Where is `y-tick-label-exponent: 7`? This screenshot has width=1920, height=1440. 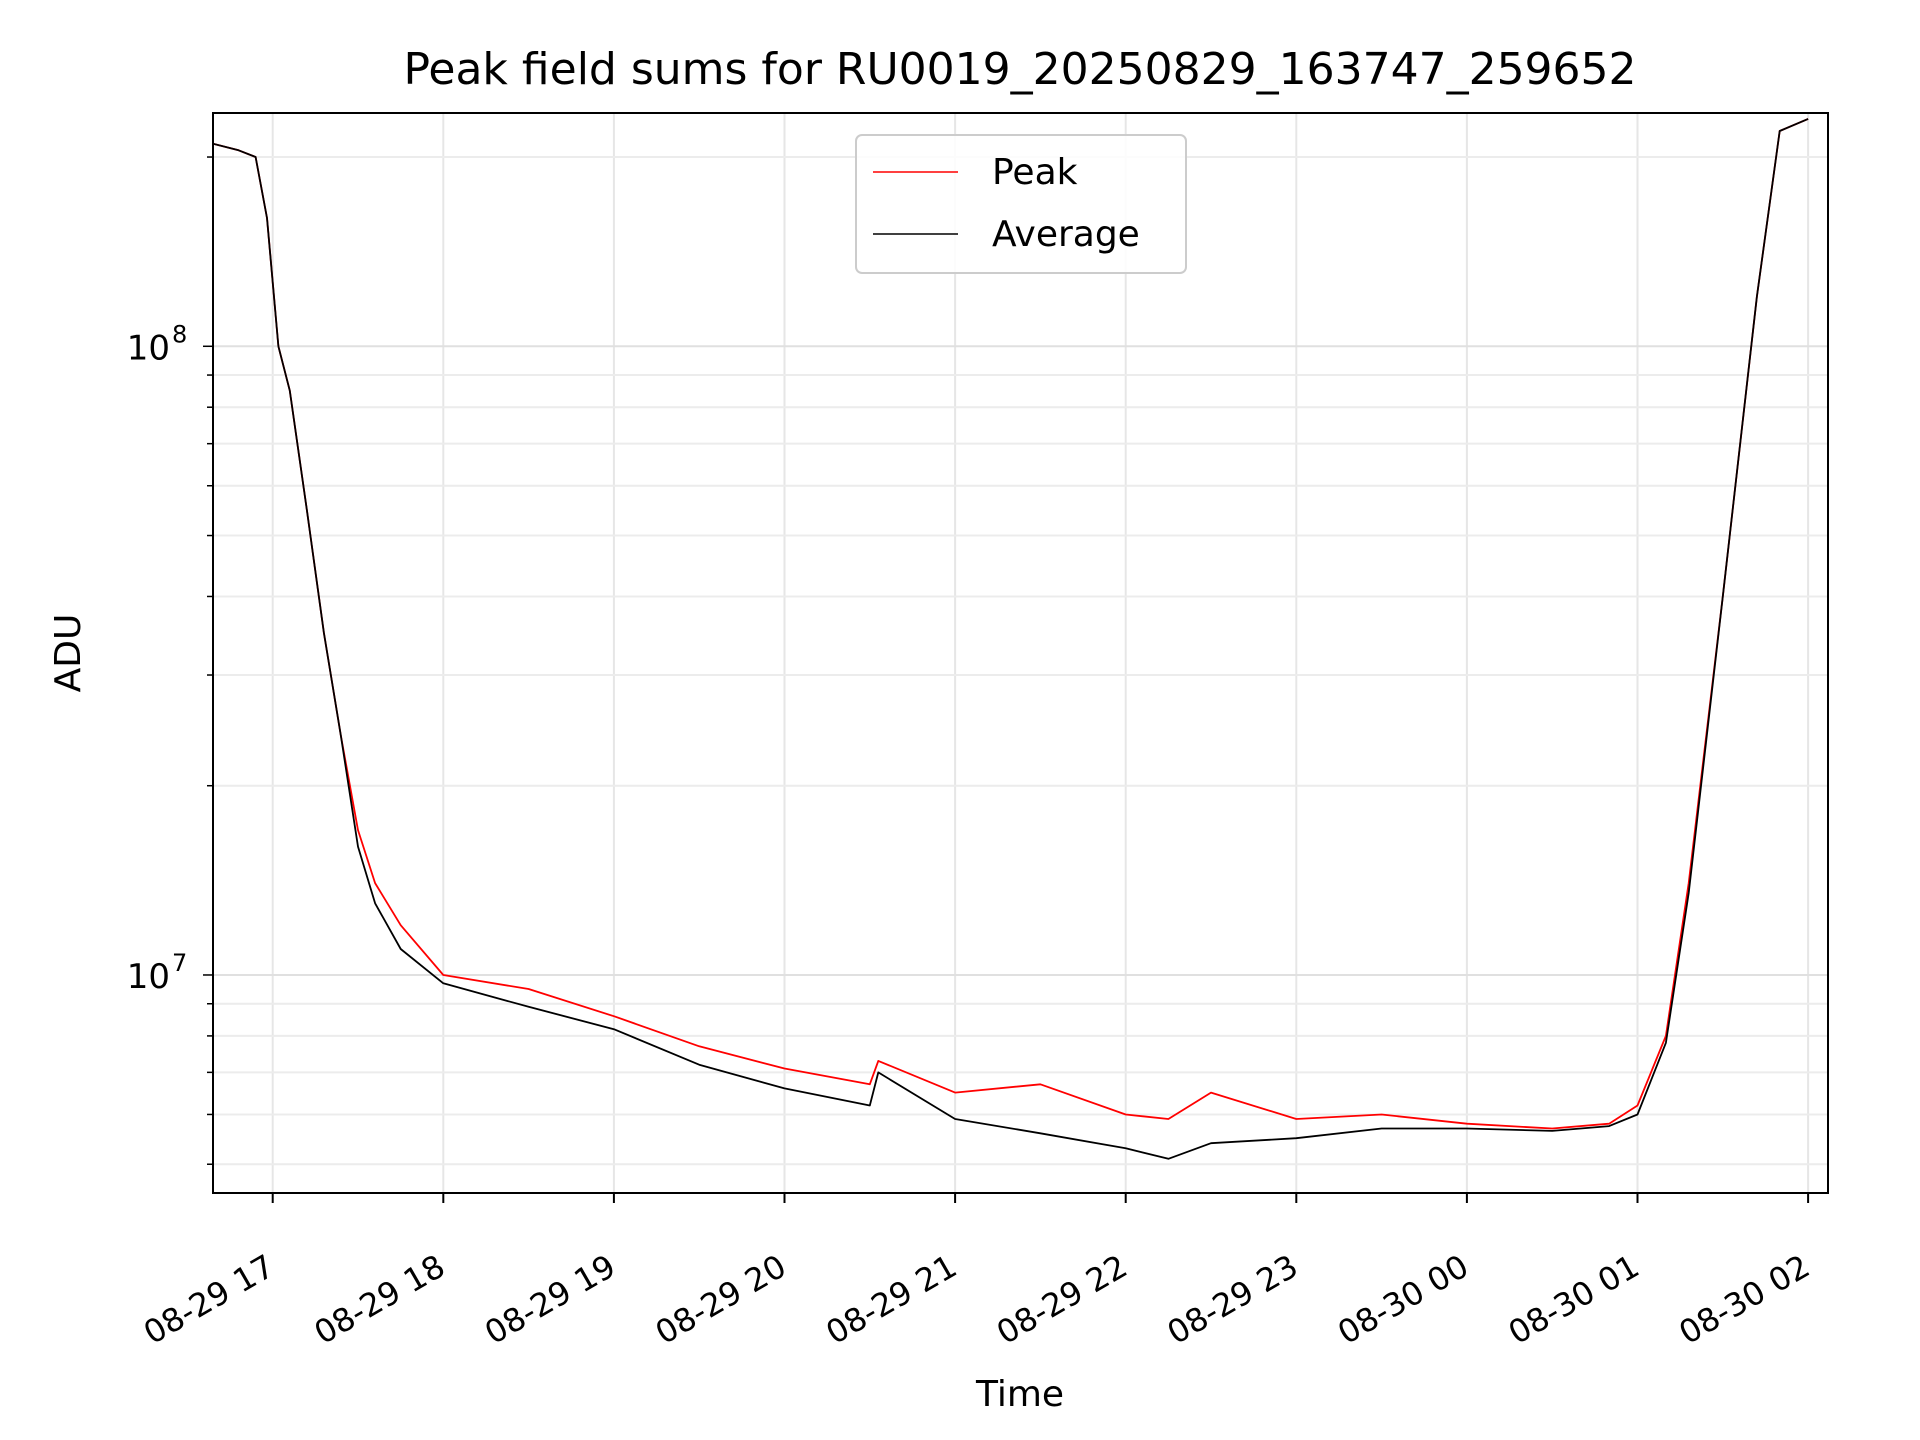
y-tick-label-exponent: 7 is located at coordinates (179, 963).